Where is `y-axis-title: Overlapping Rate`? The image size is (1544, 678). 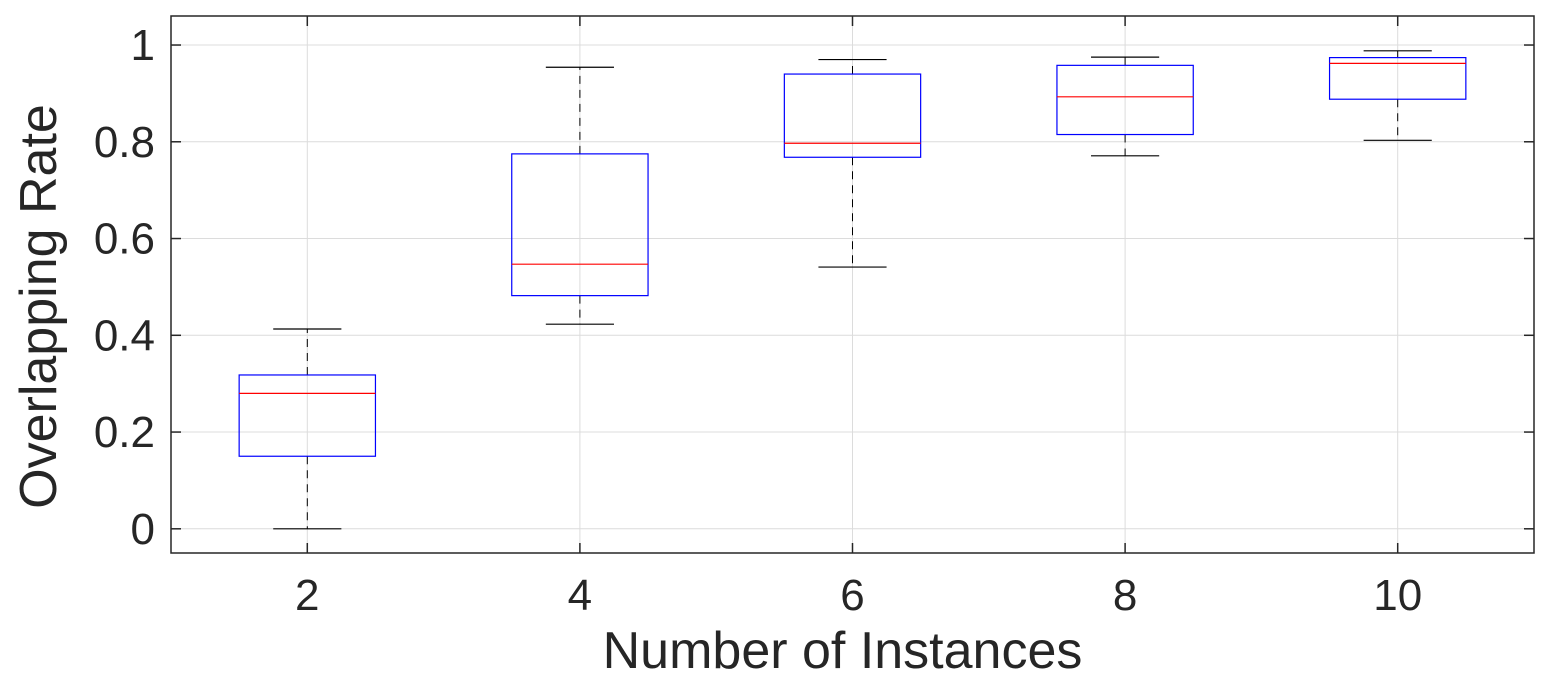 y-axis-title: Overlapping Rate is located at coordinates (39, 306).